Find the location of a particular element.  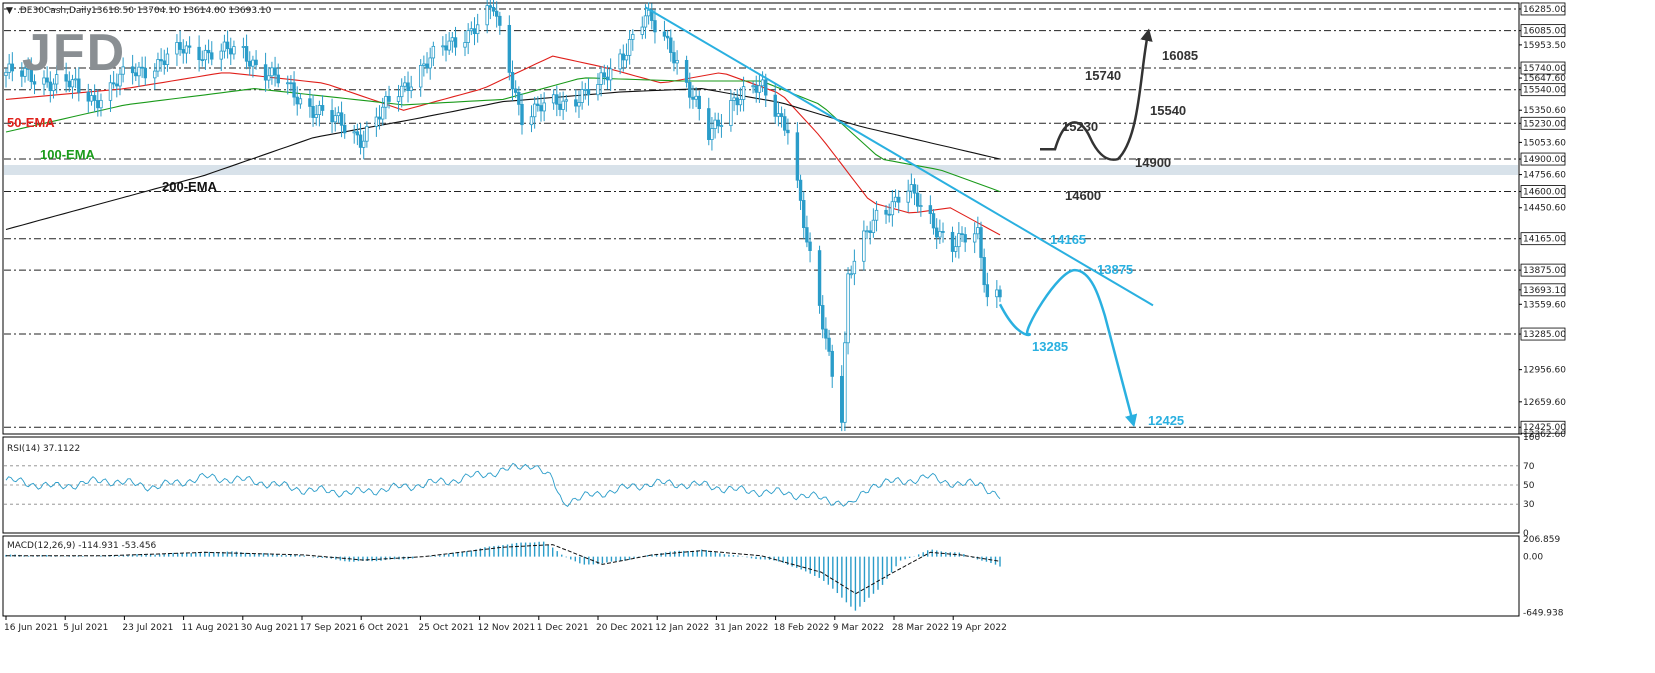

price-tick-label: 15230.00 is located at coordinates (1544, 124).